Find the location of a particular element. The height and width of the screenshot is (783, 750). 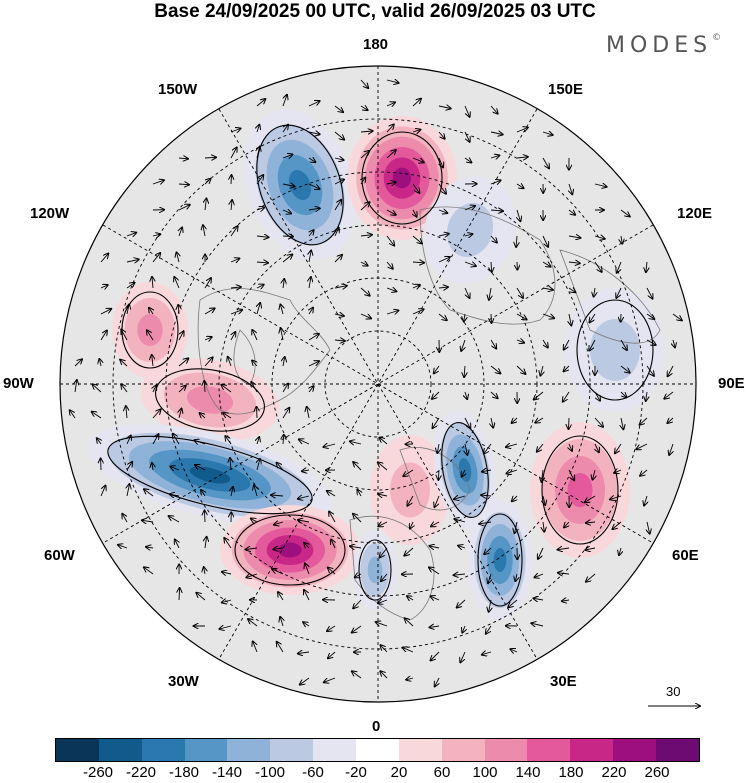

lon-label-180: 180 is located at coordinates (376, 44).